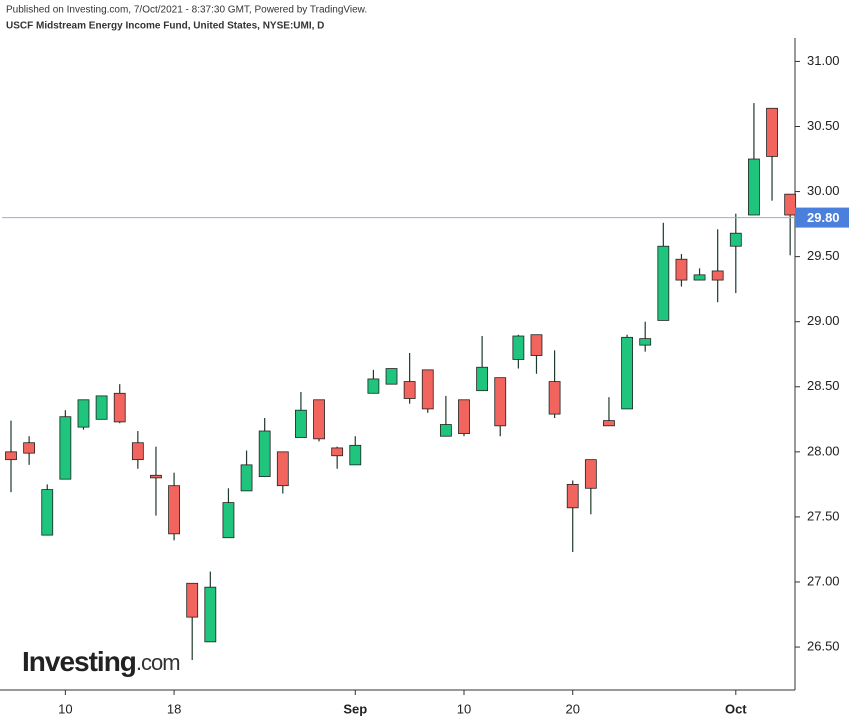 The width and height of the screenshot is (852, 727). I want to click on y-tick-label: 26.50, so click(823, 645).